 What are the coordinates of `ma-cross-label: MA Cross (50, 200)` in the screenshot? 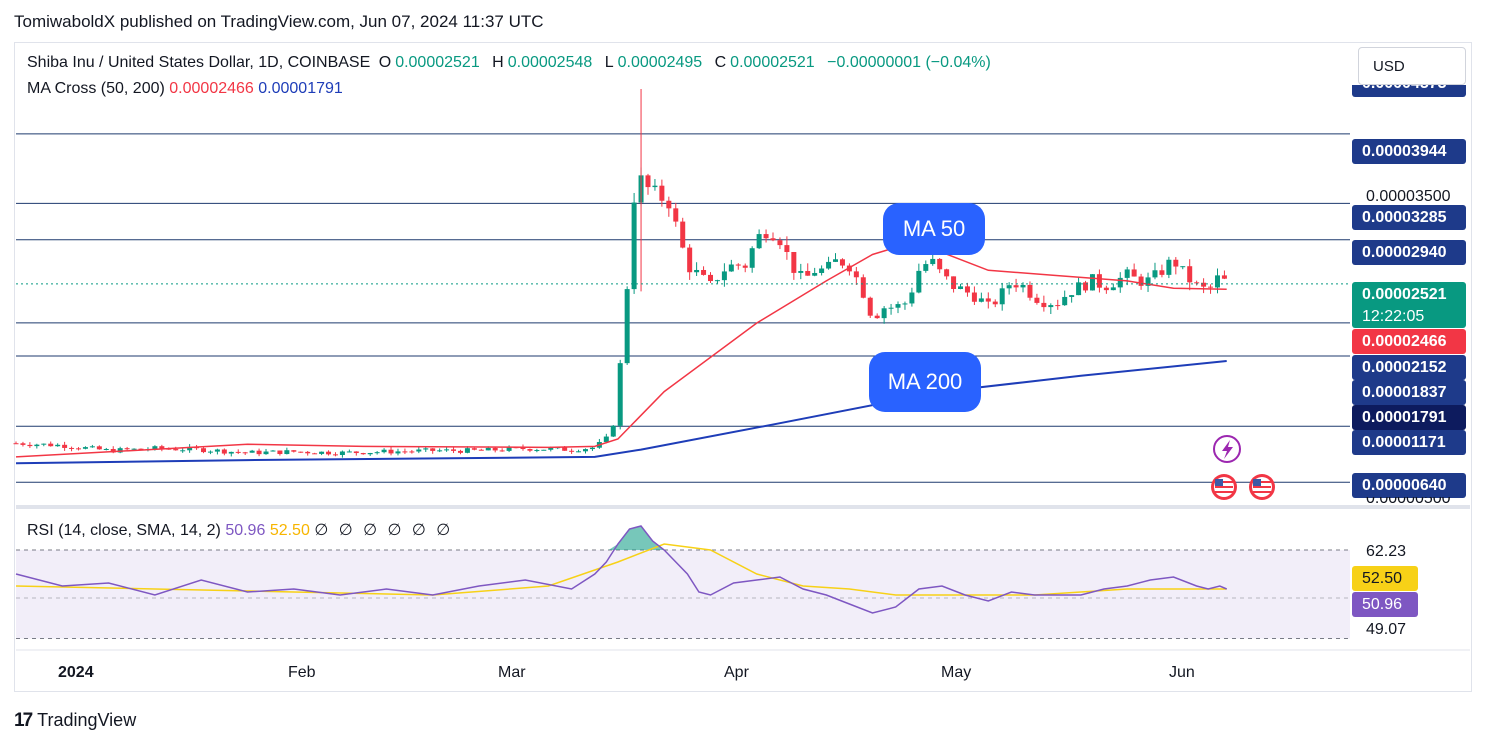 It's located at (96, 88).